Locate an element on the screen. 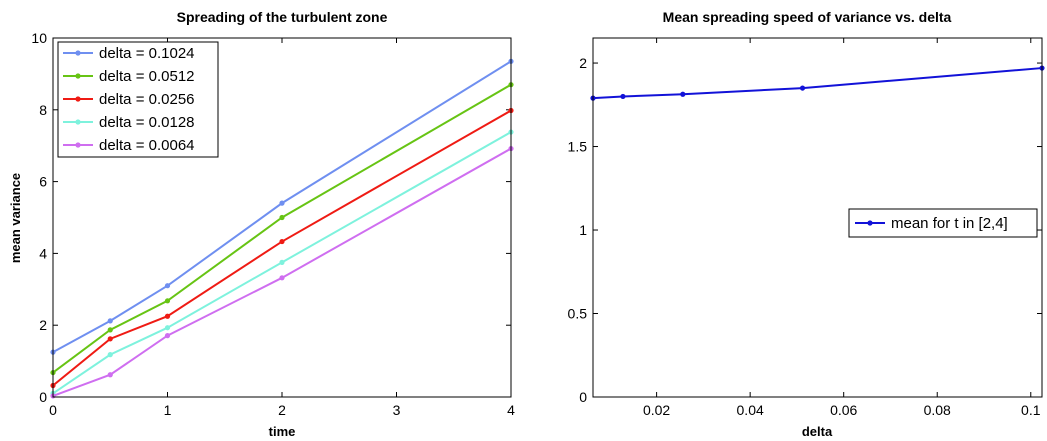 The width and height of the screenshot is (1047, 441). legend-label-4: delta = 0.0128 is located at coordinates (147, 122).